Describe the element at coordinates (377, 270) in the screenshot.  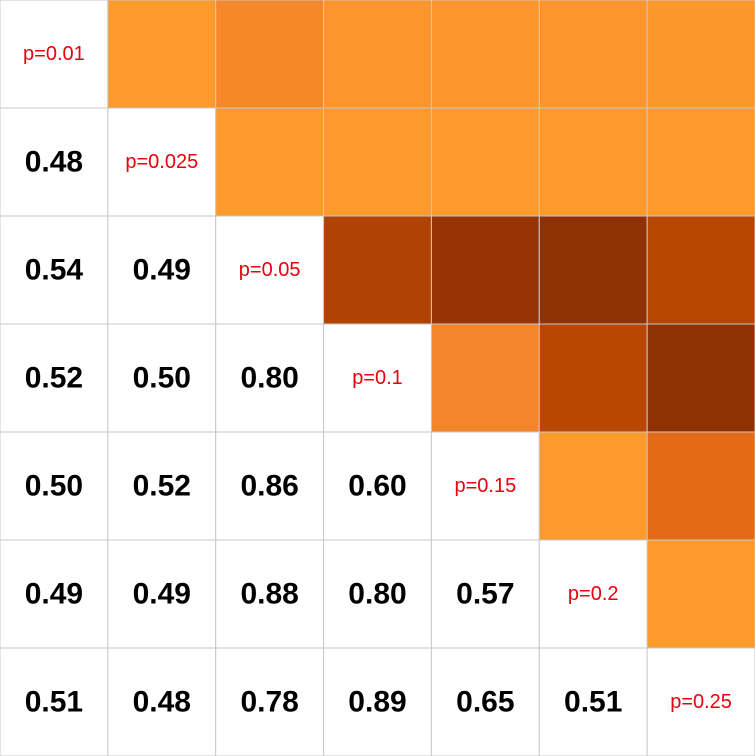
I see `heatmap-color-cell-r2-c3` at that location.